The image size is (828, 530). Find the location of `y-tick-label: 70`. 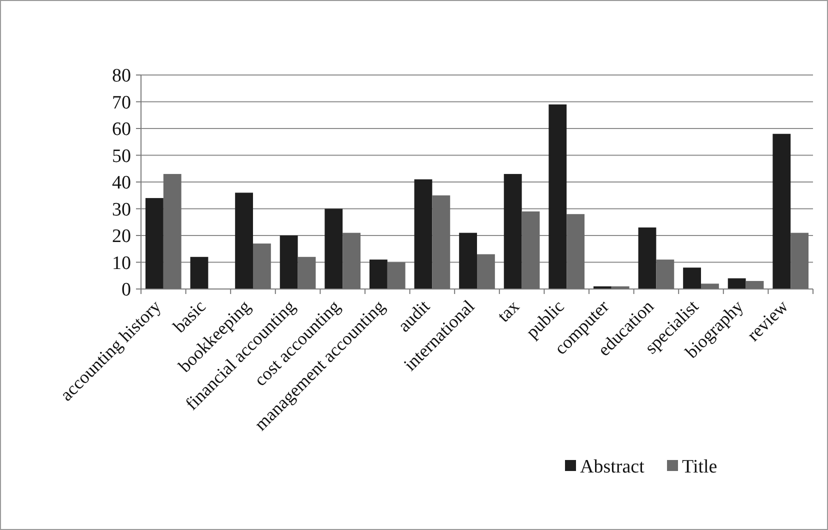

y-tick-label: 70 is located at coordinates (121, 103).